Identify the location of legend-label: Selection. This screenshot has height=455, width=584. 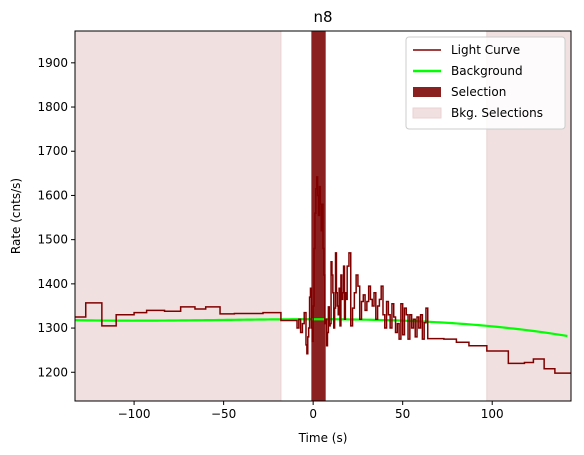
(478, 92).